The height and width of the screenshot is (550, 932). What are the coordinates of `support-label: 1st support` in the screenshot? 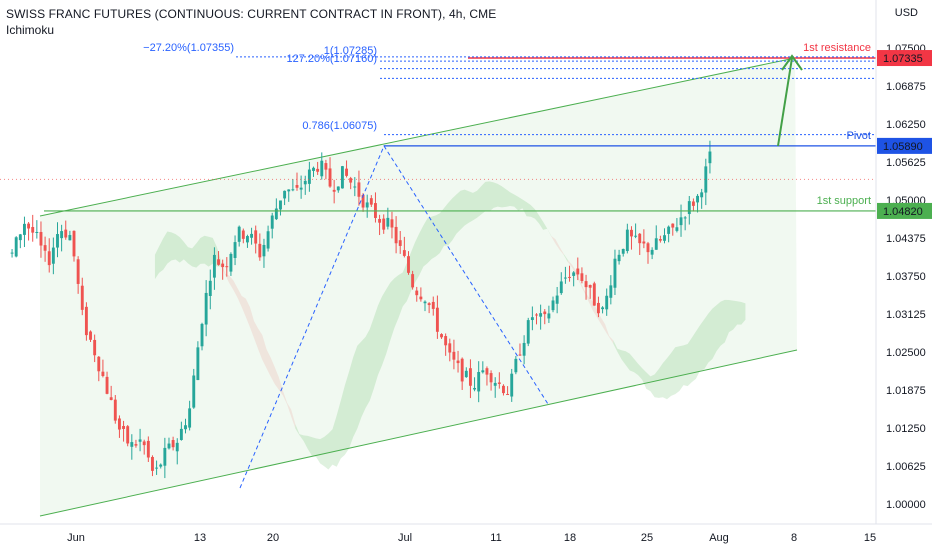 It's located at (844, 201).